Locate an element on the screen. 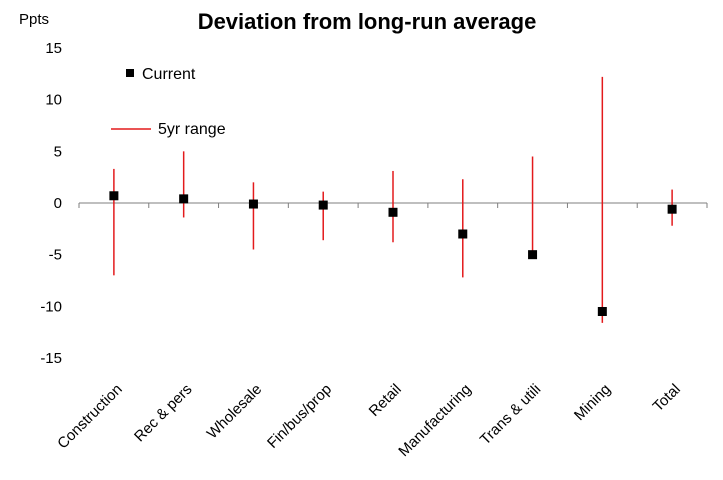 Image resolution: width=723 pixels, height=480 pixels. x-tick-label: Rec & pers is located at coordinates (163, 413).